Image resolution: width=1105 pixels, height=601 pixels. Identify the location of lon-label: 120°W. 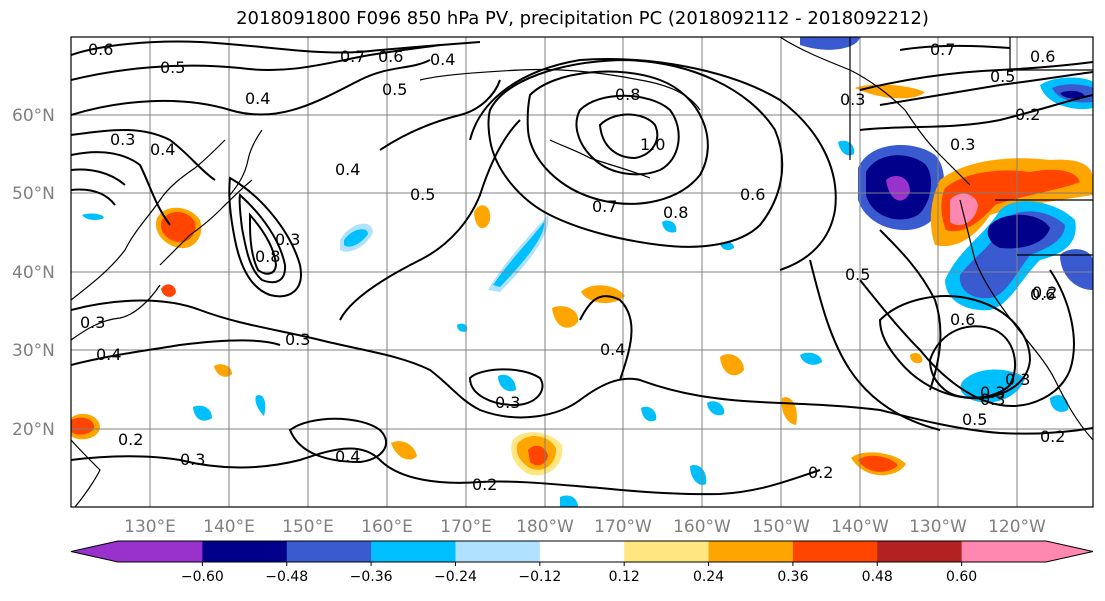
(1017, 527).